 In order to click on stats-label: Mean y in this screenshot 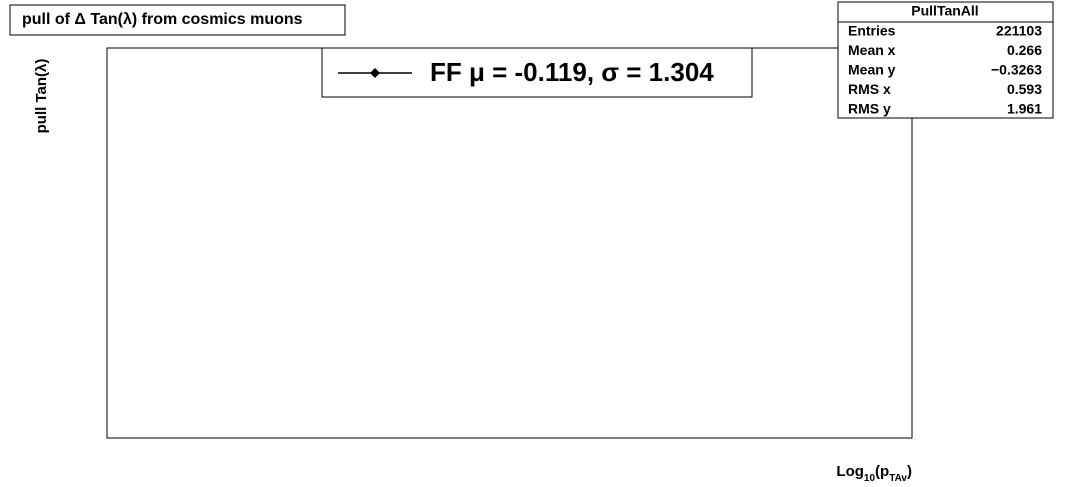, I will do `click(872, 70)`.